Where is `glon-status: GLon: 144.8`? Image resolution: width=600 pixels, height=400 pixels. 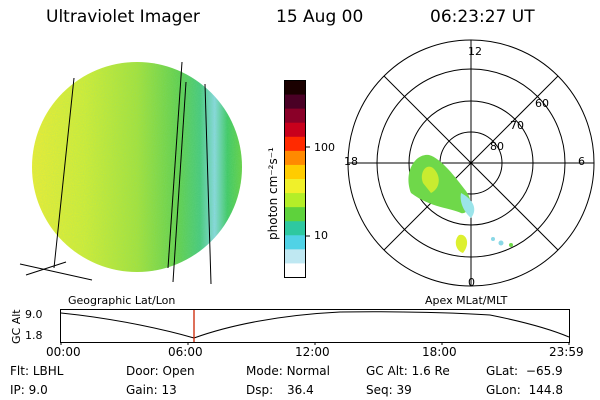 glon-status: GLon: 144.8 is located at coordinates (524, 390).